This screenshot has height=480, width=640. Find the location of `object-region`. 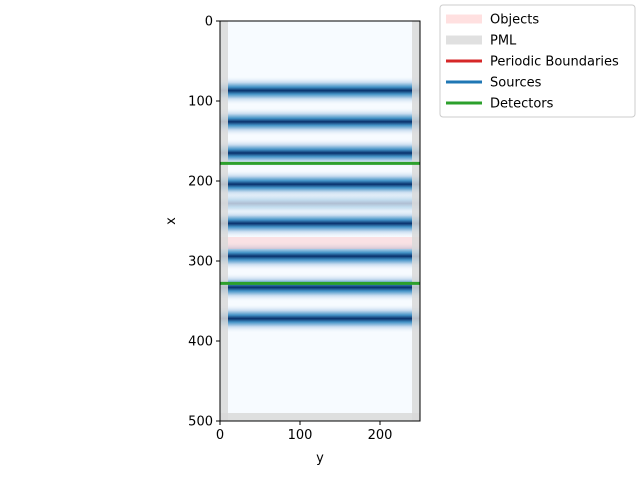

object-region is located at coordinates (320, 243).